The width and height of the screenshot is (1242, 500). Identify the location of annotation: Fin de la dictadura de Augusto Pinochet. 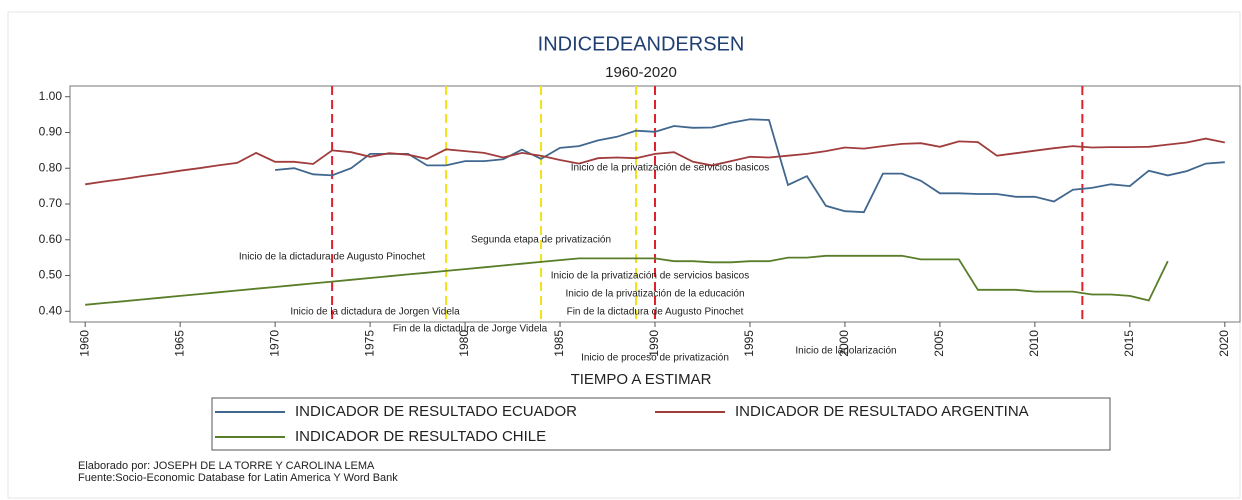
(655, 312).